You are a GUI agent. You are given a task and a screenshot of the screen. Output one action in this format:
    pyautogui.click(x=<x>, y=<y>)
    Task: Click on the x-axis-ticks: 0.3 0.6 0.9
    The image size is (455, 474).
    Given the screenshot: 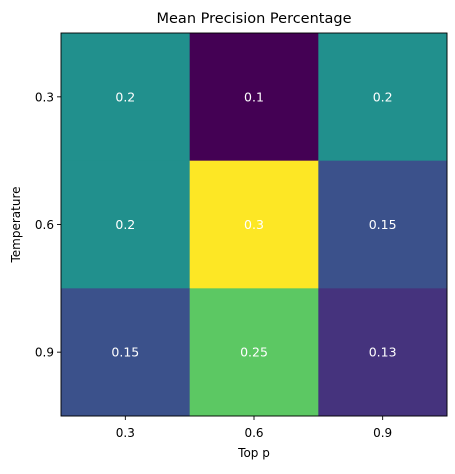 What is the action you would take?
    pyautogui.click(x=254, y=428)
    